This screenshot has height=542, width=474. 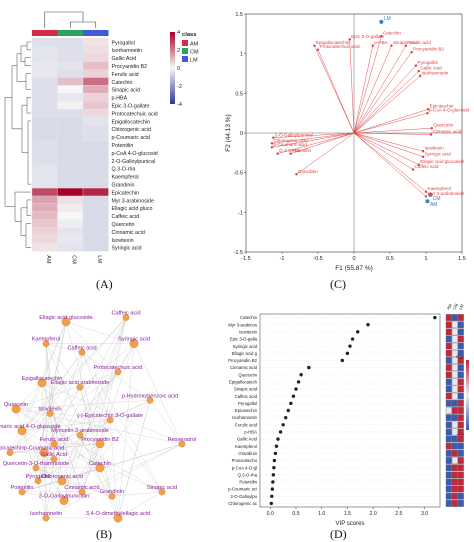 I want to click on row-label: Protocatechuic acid, so click(x=135, y=114).